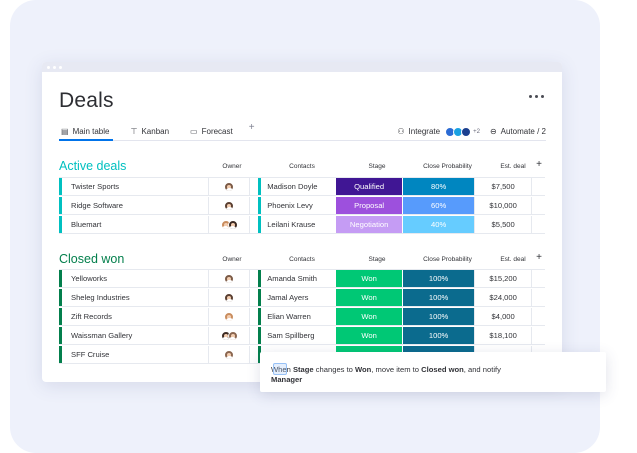 The height and width of the screenshot is (453, 637). What do you see at coordinates (504, 297) in the screenshot?
I see `estimate-cell: $24,000` at bounding box center [504, 297].